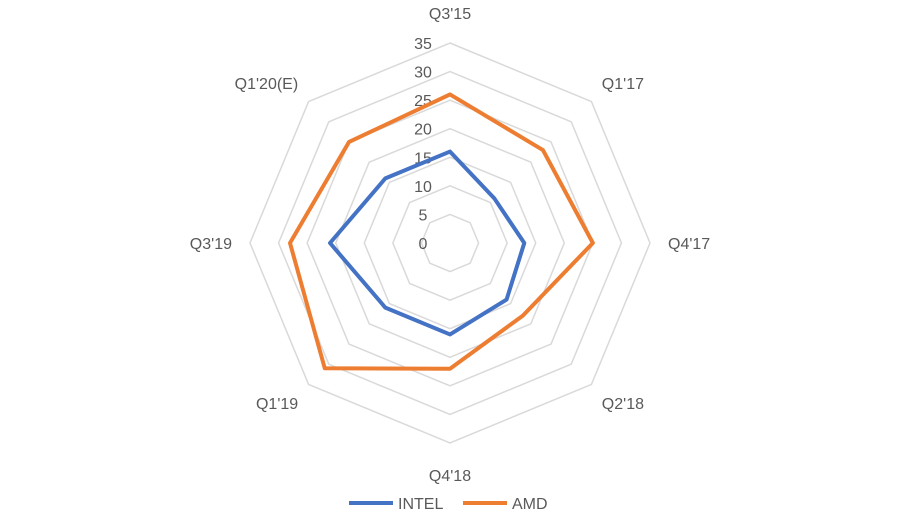 This screenshot has height=521, width=899. Describe the element at coordinates (267, 84) in the screenshot. I see `category-label: Q1'20(E)` at that location.